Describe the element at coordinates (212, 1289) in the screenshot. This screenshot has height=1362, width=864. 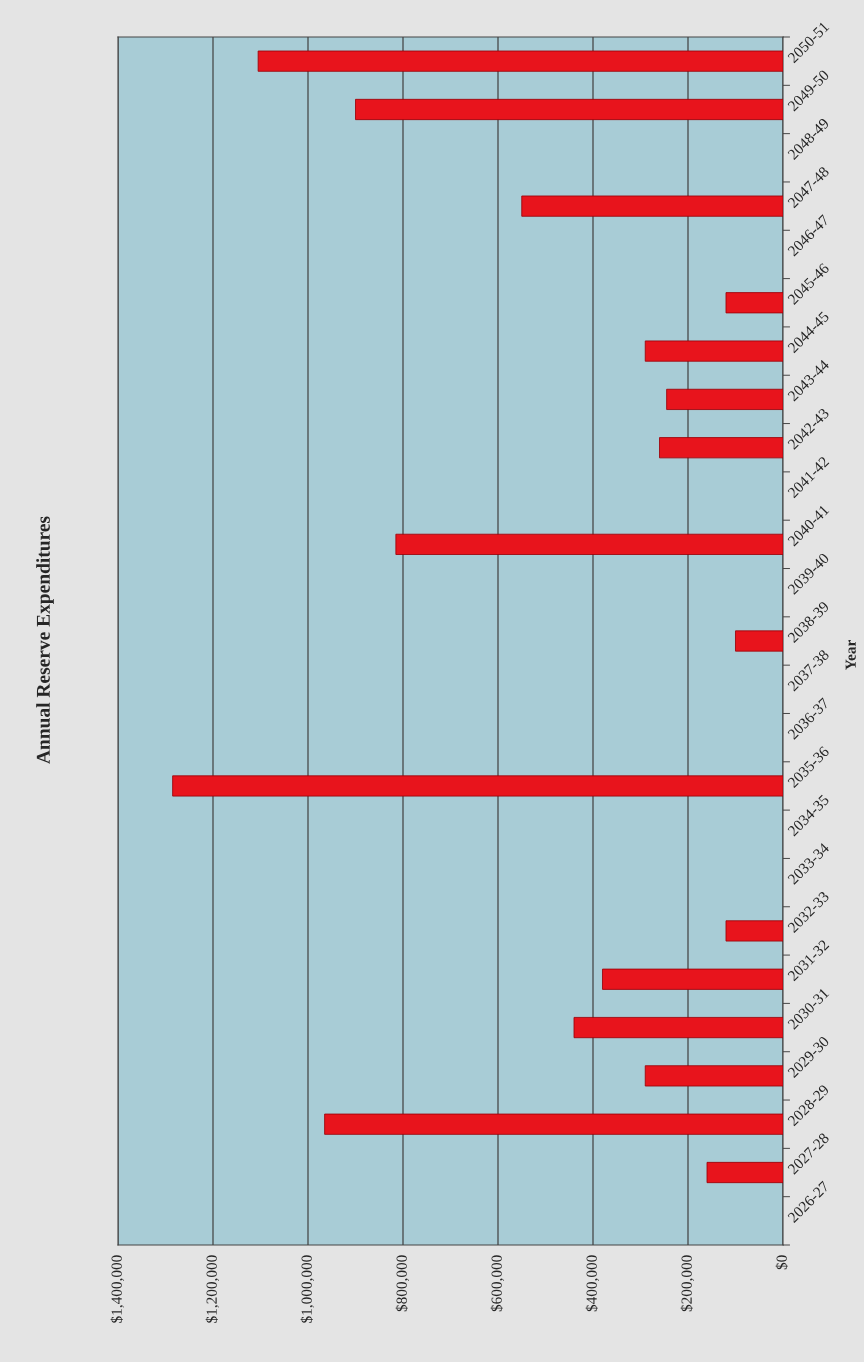
I see `x-tick-label: $1,200,000` at that location.